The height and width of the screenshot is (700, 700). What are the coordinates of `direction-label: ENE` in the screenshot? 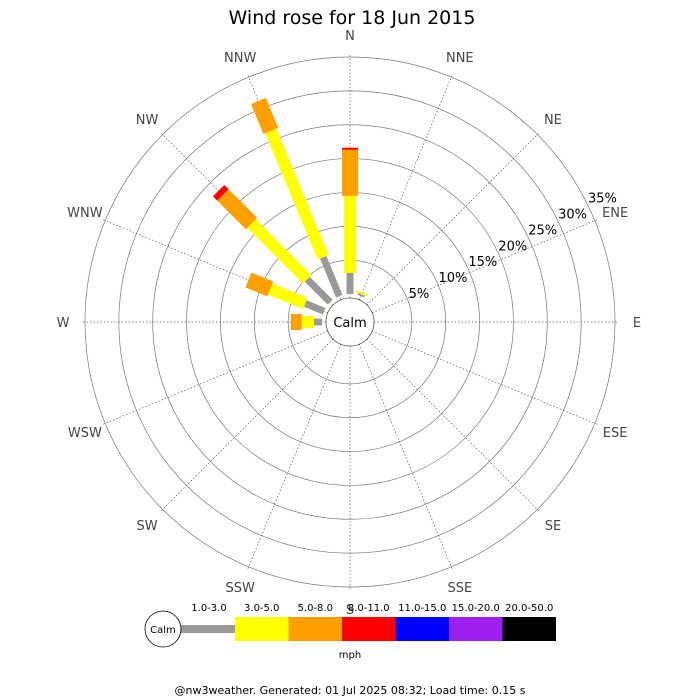 It's located at (615, 213).